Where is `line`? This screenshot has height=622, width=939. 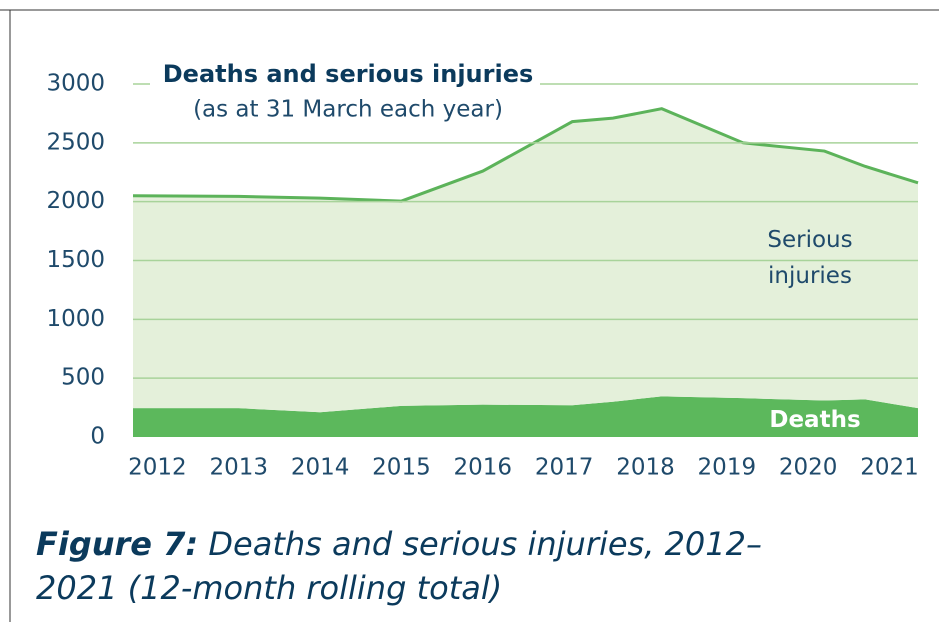 line is located at coordinates (525, 155).